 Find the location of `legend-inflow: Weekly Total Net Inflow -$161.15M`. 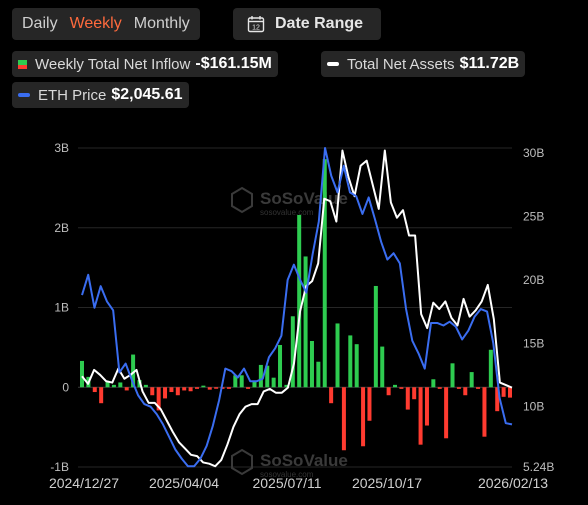

legend-inflow: Weekly Total Net Inflow -$161.15M is located at coordinates (145, 64).